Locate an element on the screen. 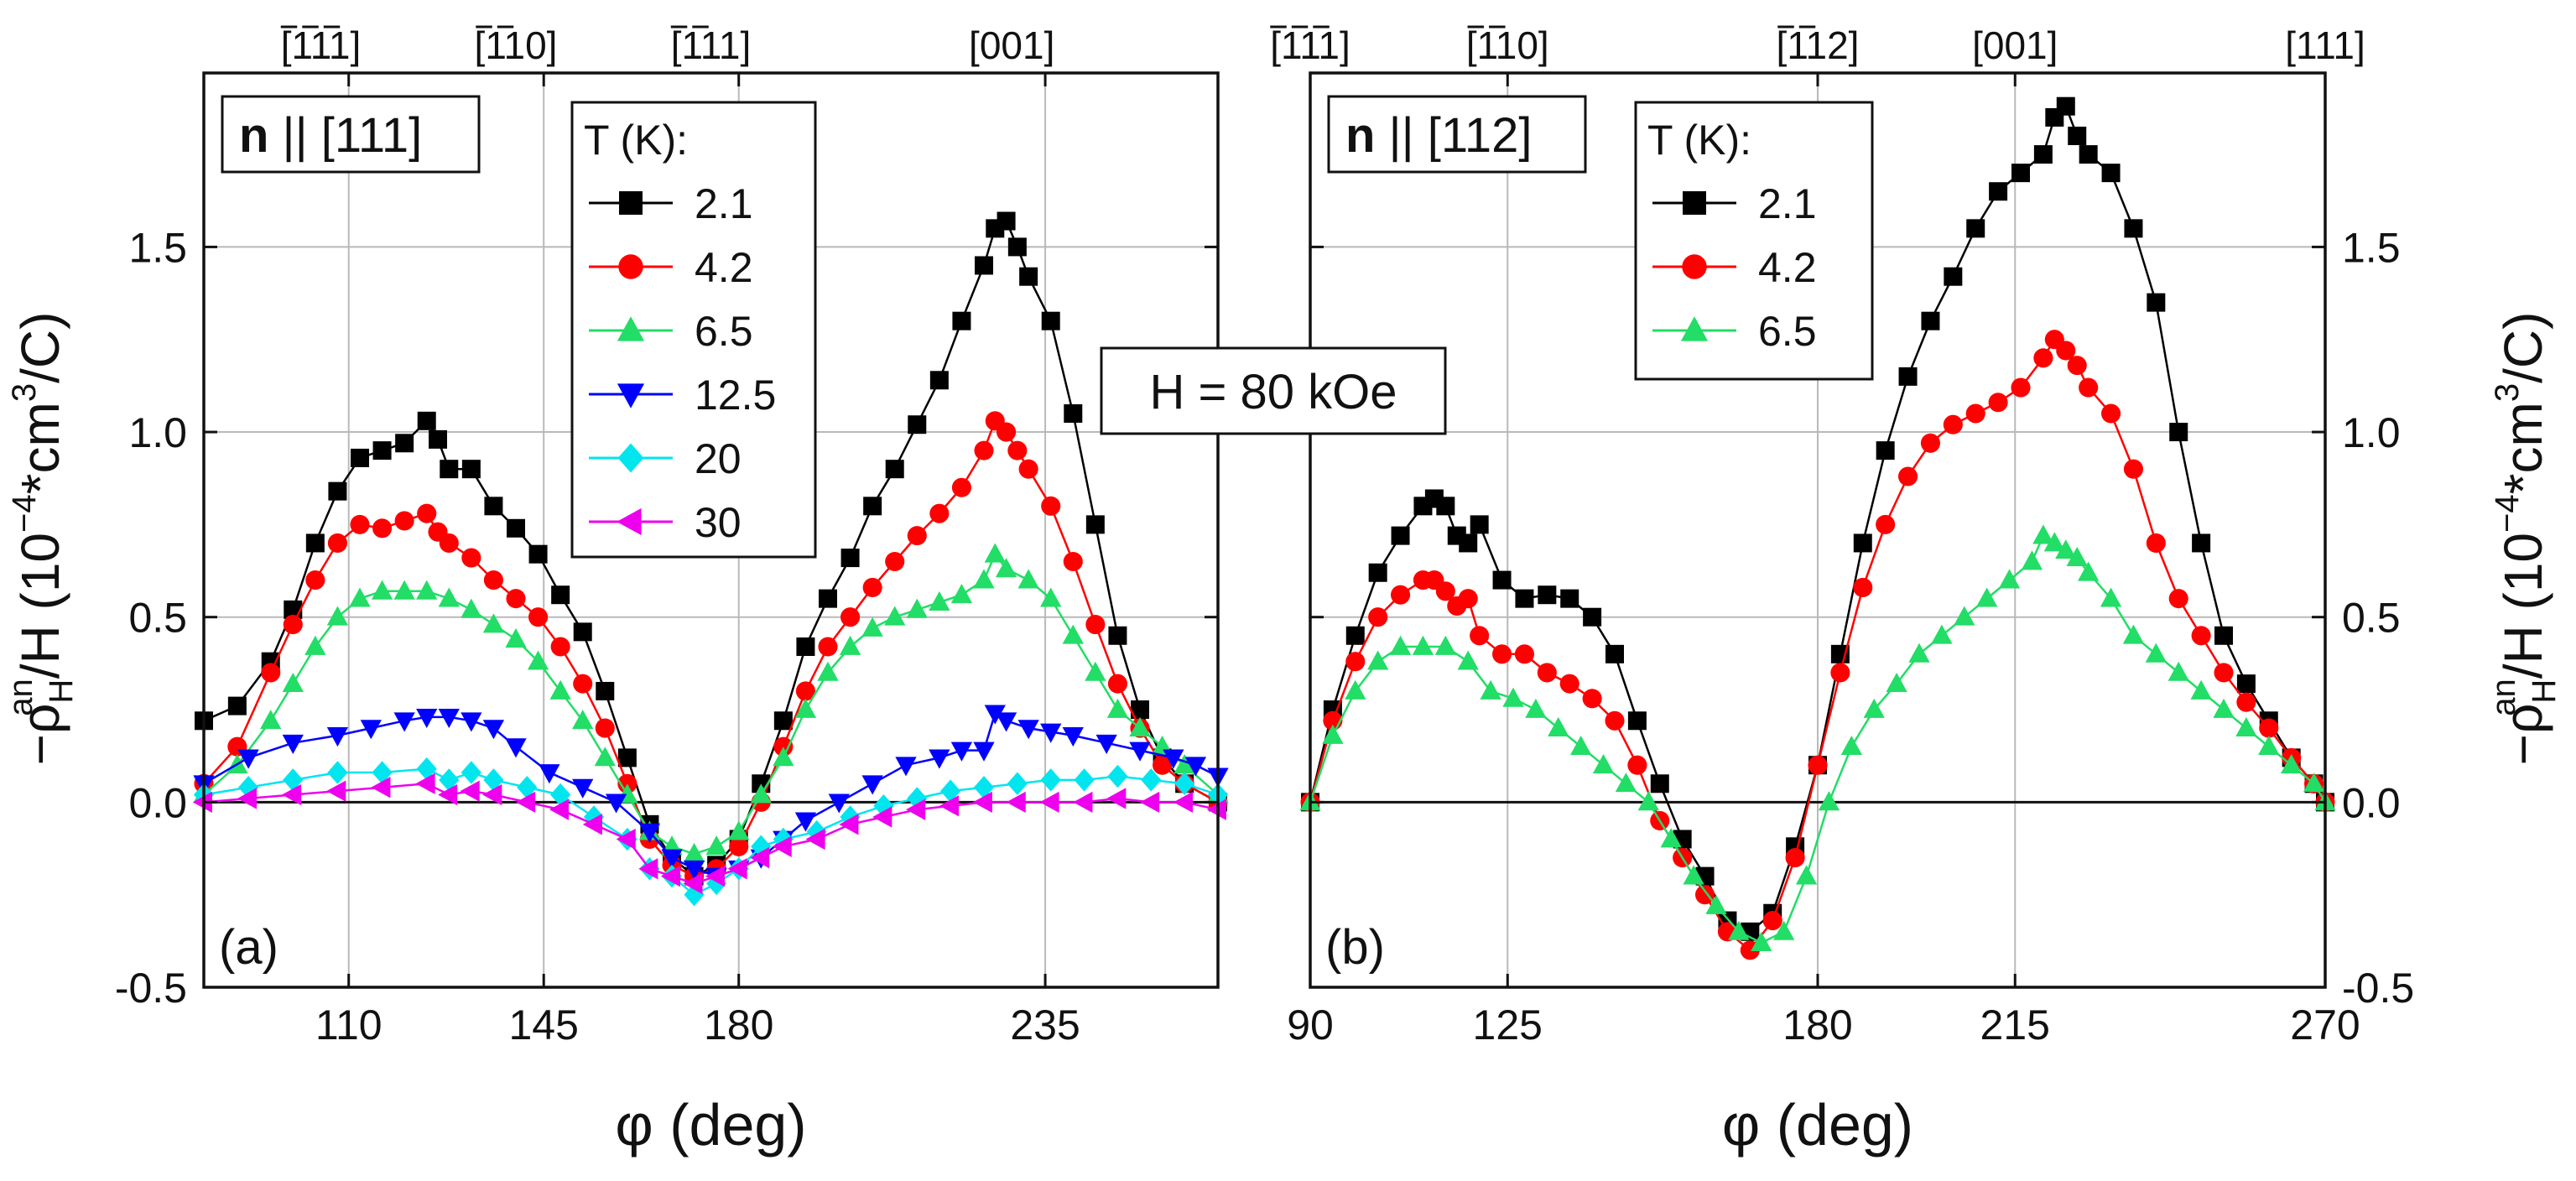 Image resolution: width=2576 pixels, height=1181 pixels. legend: T (K):2.1 4.2 6.5 12.5 20 30 is located at coordinates (693, 330).